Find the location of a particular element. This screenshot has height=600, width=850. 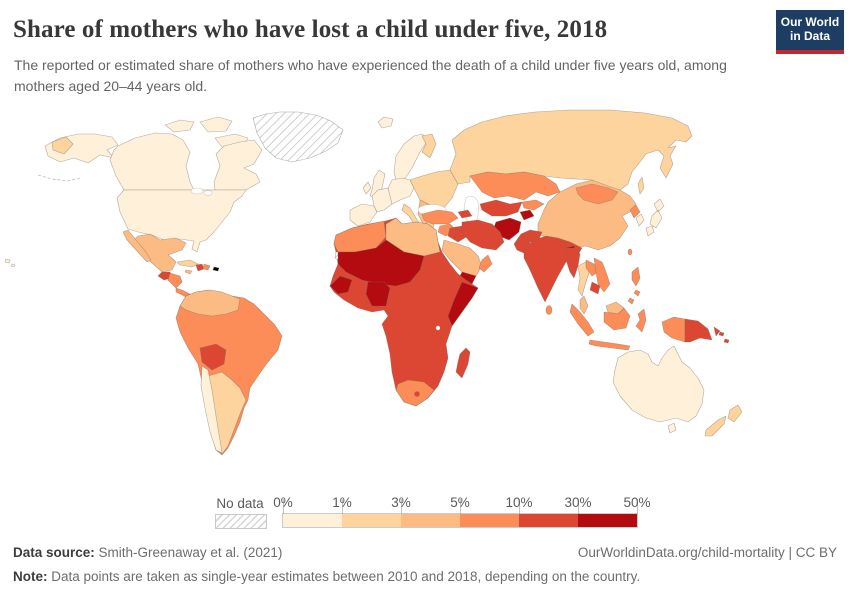

country-guinea-sierra-leone is located at coordinates (341, 285).